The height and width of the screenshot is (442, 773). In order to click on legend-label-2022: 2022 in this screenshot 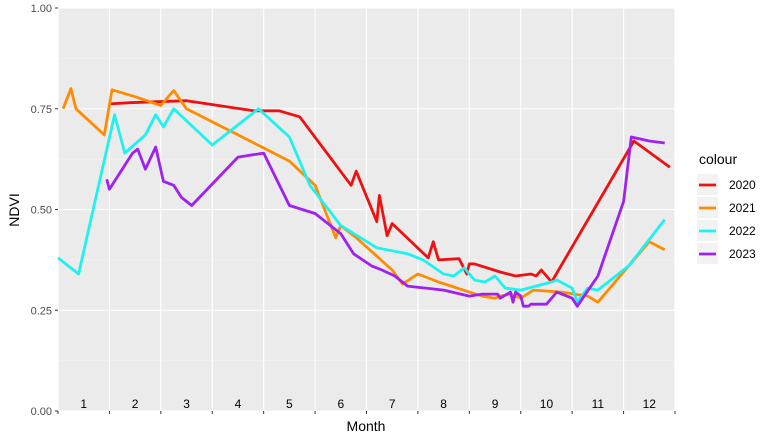, I will do `click(742, 231)`.